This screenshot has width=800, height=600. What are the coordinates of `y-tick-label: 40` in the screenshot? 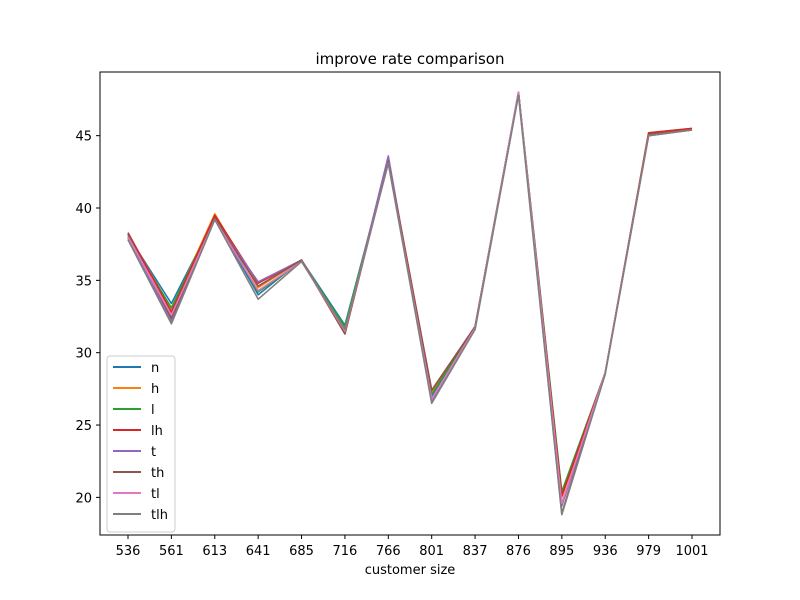 It's located at (83, 209).